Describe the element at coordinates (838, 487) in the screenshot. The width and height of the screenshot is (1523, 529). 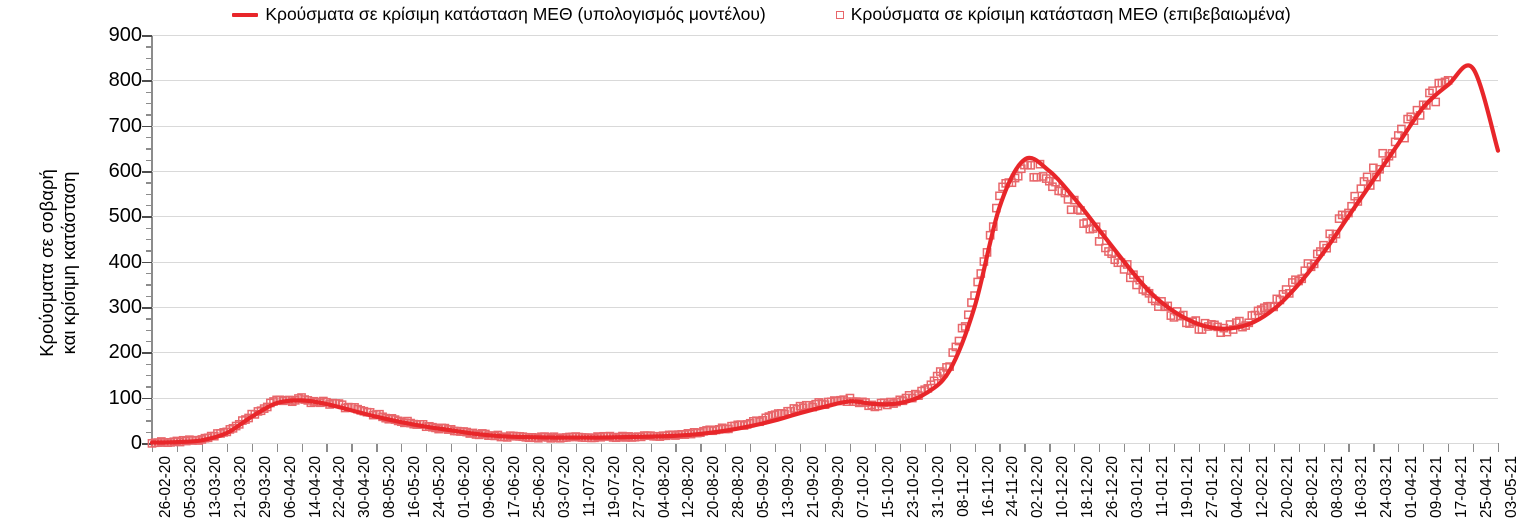
I see `x-axis-tick-label: 29-09-20` at that location.